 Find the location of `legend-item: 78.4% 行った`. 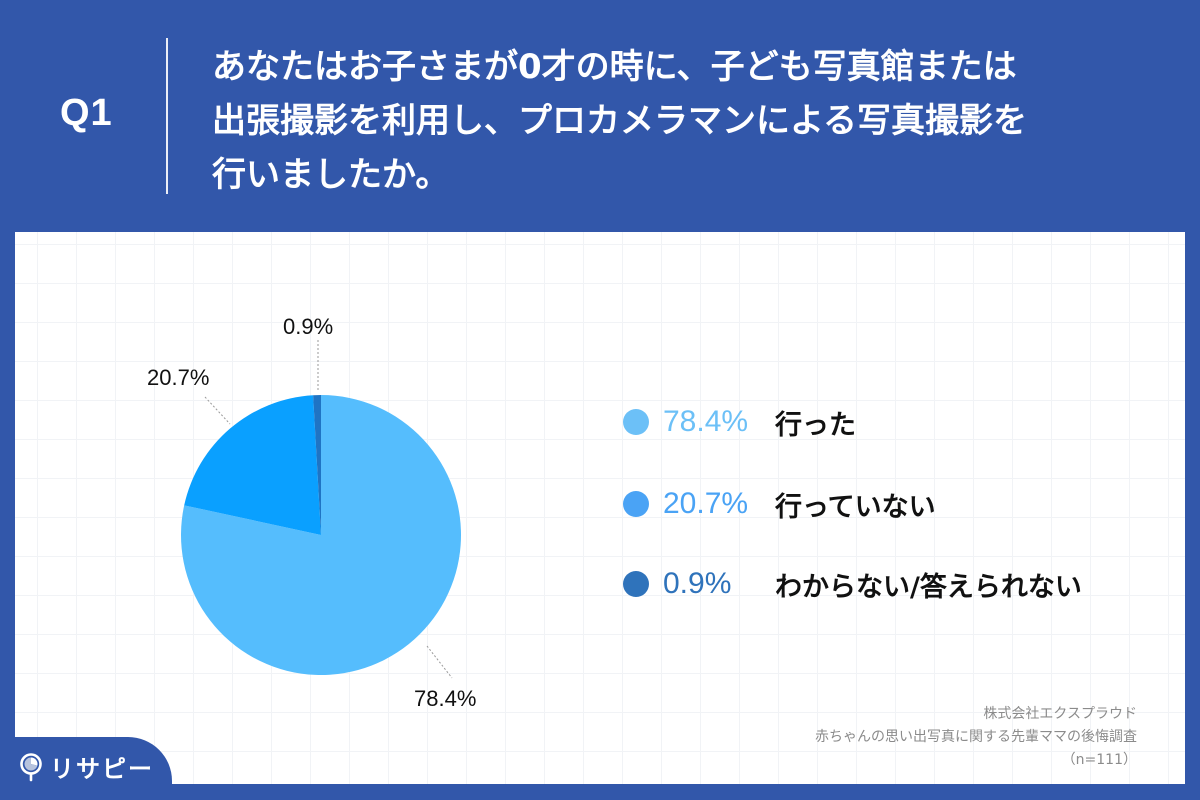

legend-item: 78.4% 行った is located at coordinates (739, 422).